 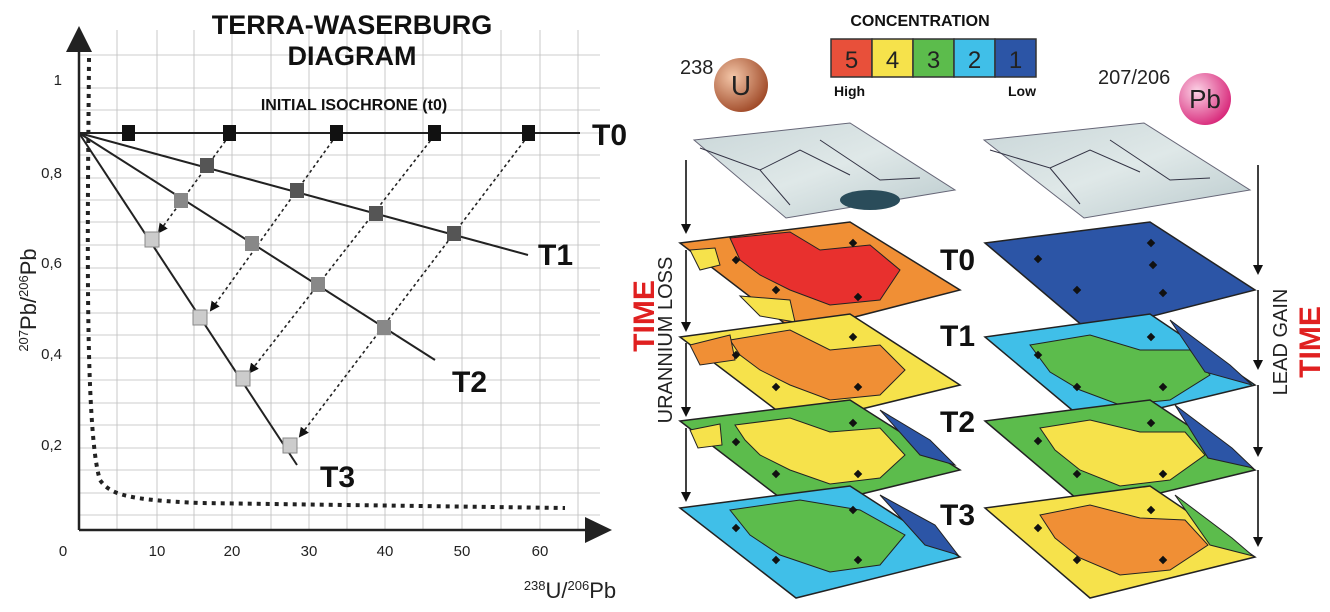 I want to click on initial-isochrone-label: INITIAL ISOCHRONE (t0), so click(x=354, y=105).